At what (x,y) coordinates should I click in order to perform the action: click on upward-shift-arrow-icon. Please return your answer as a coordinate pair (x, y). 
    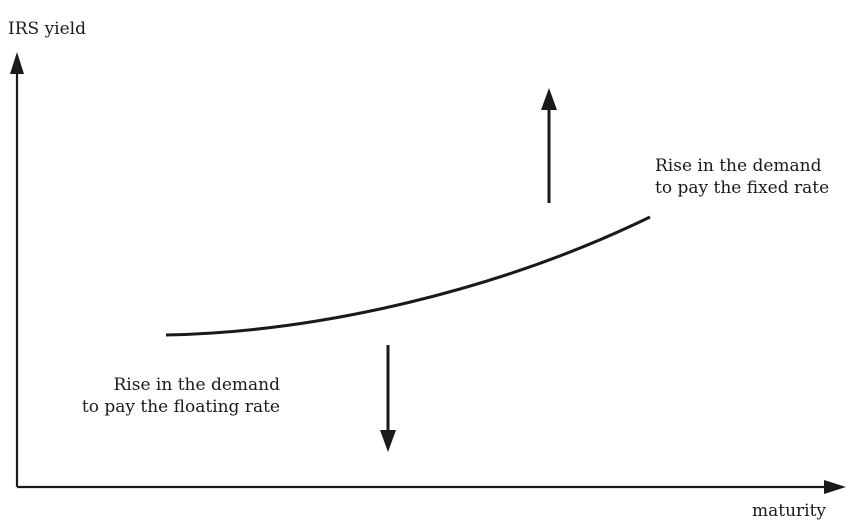
    Looking at the image, I should click on (549, 99).